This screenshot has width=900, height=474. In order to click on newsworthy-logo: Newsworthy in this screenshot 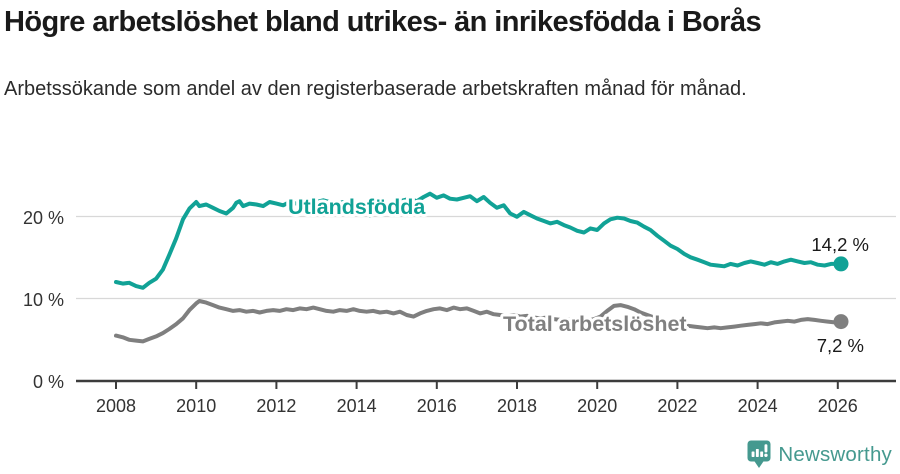, I will do `click(819, 454)`.